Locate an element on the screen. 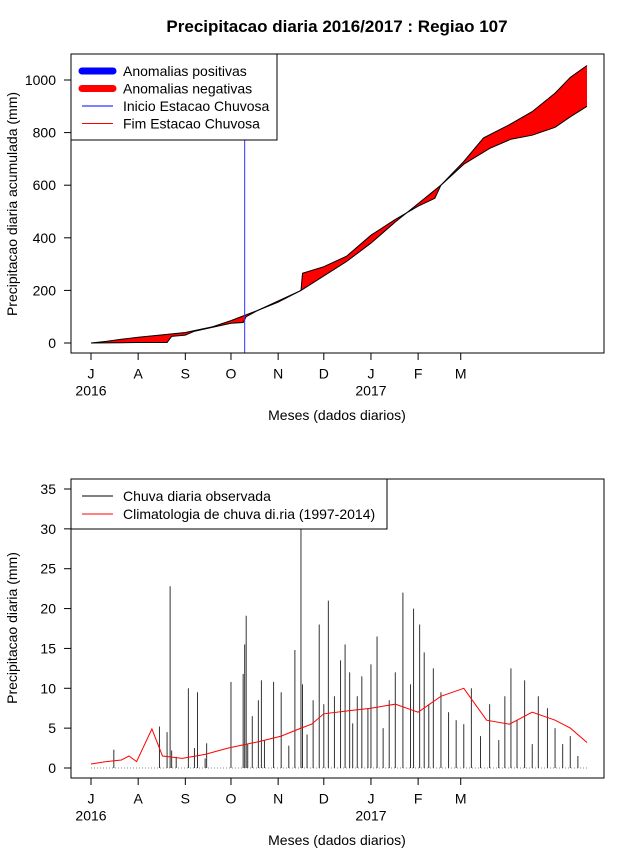  legend-label-top: Inicio Estacao Chuvosa is located at coordinates (196, 106).